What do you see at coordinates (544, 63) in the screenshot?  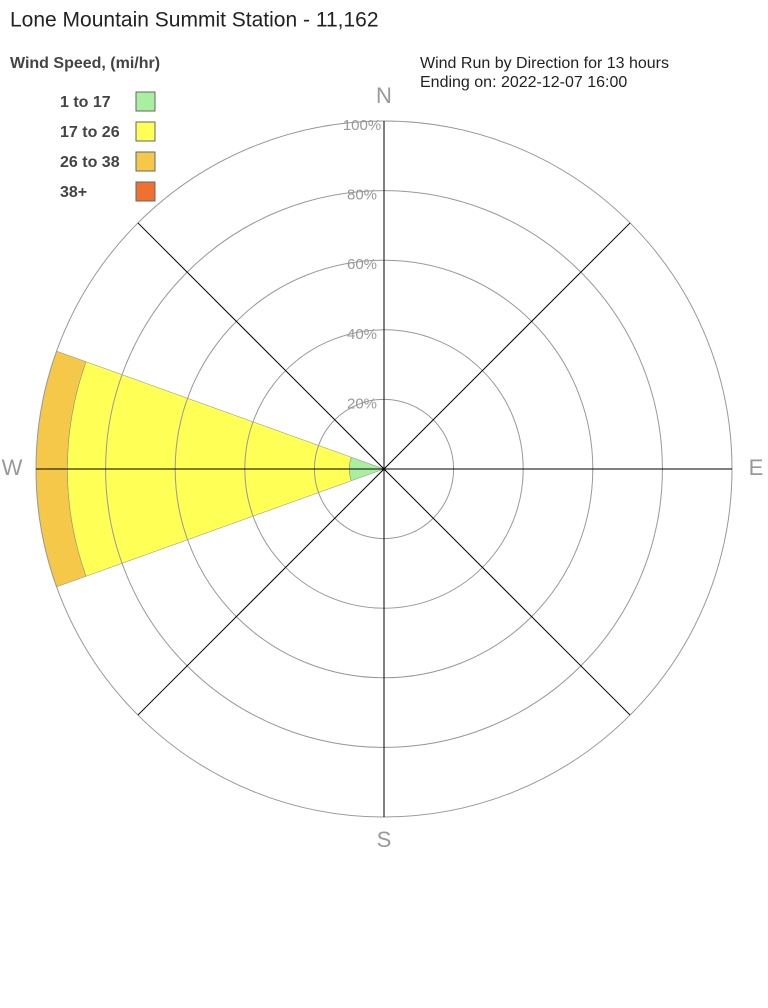 I see `subtitle: Wind Run by Direction for 13 hours` at bounding box center [544, 63].